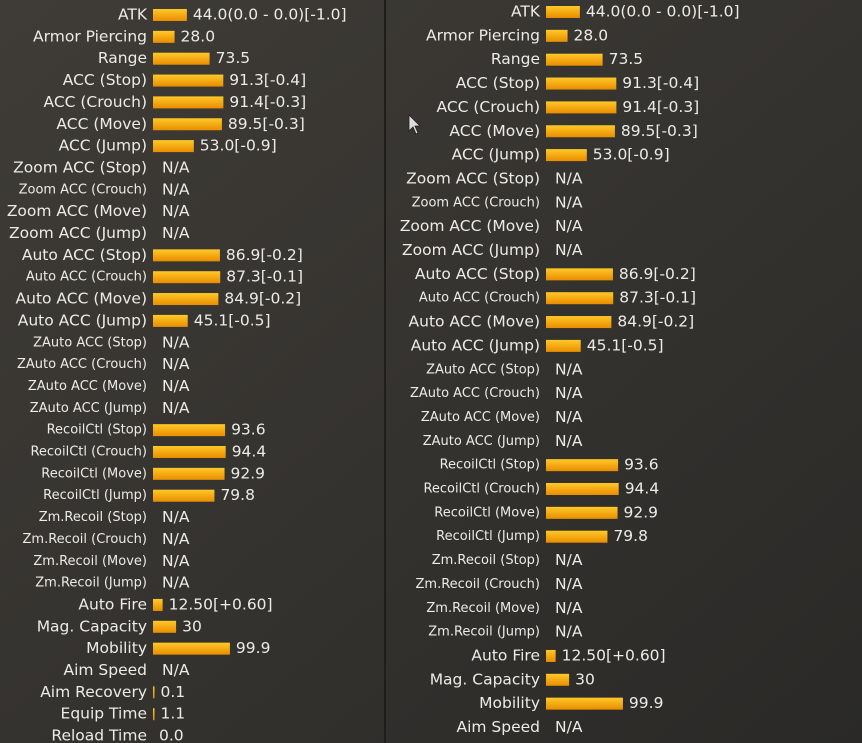  What do you see at coordinates (484, 632) in the screenshot?
I see `stat-label: Zm.Recoil (Jump)` at bounding box center [484, 632].